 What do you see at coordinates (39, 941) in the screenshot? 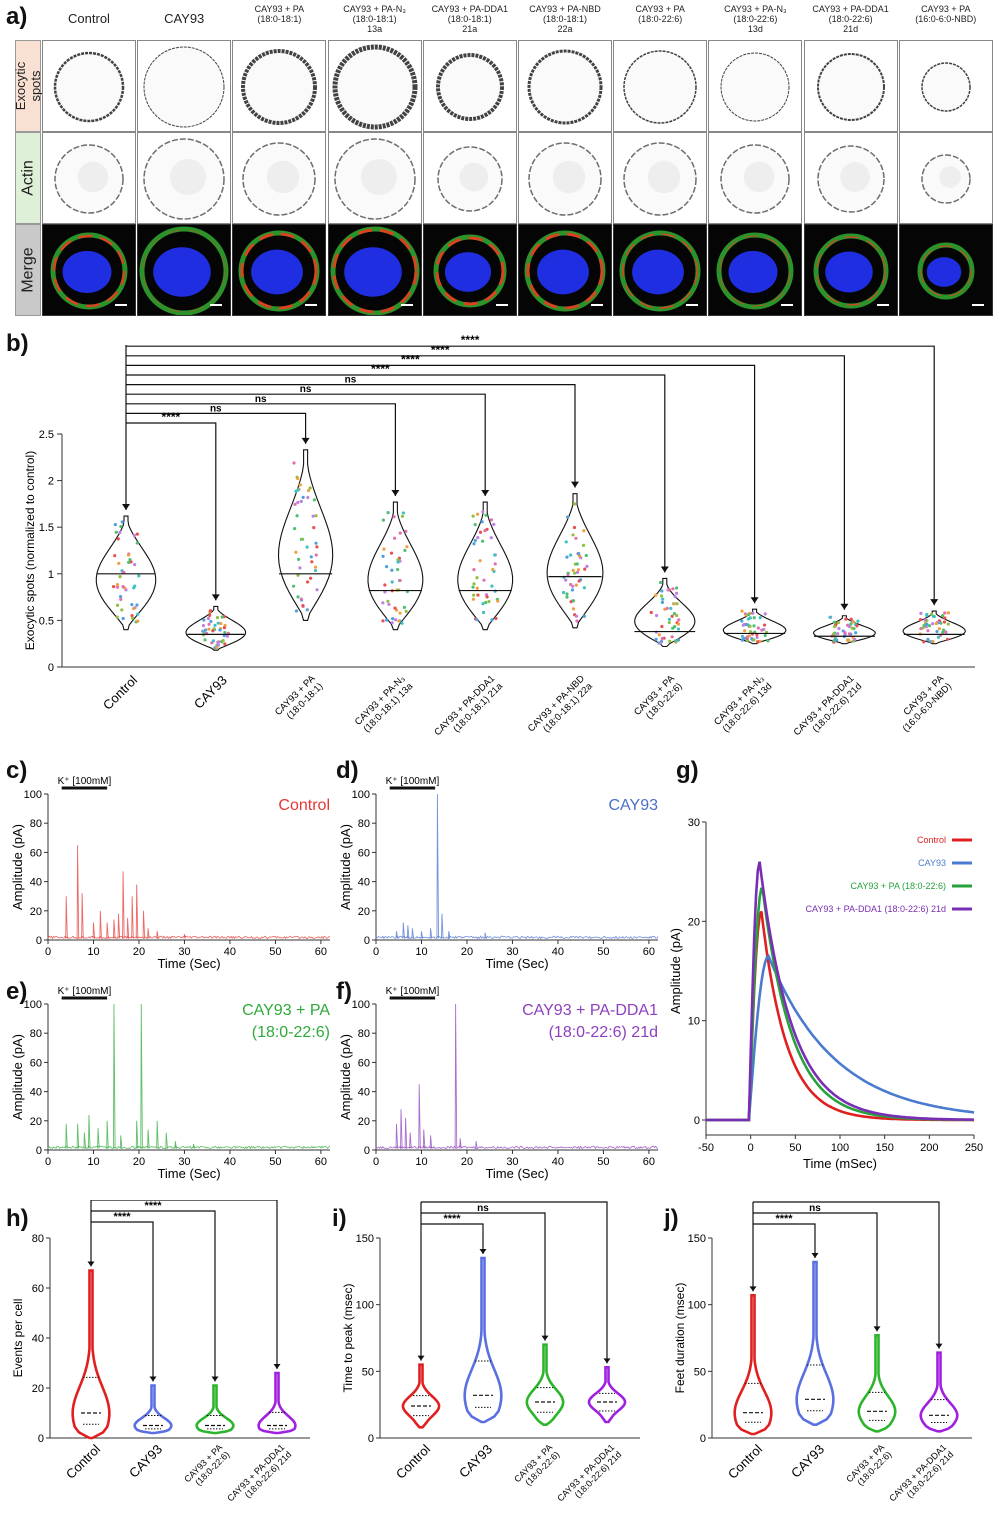
I see `y-tick-label: 0` at bounding box center [39, 941].